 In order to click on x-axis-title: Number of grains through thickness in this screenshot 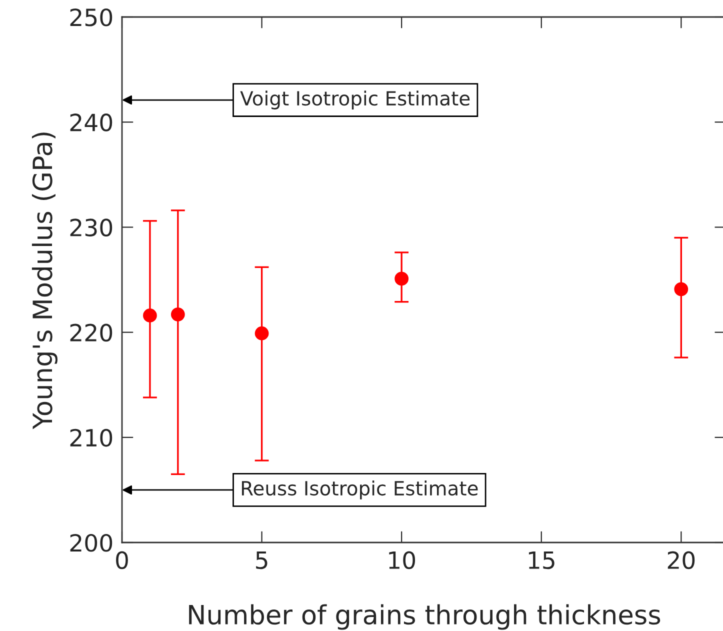, I will do `click(424, 617)`.